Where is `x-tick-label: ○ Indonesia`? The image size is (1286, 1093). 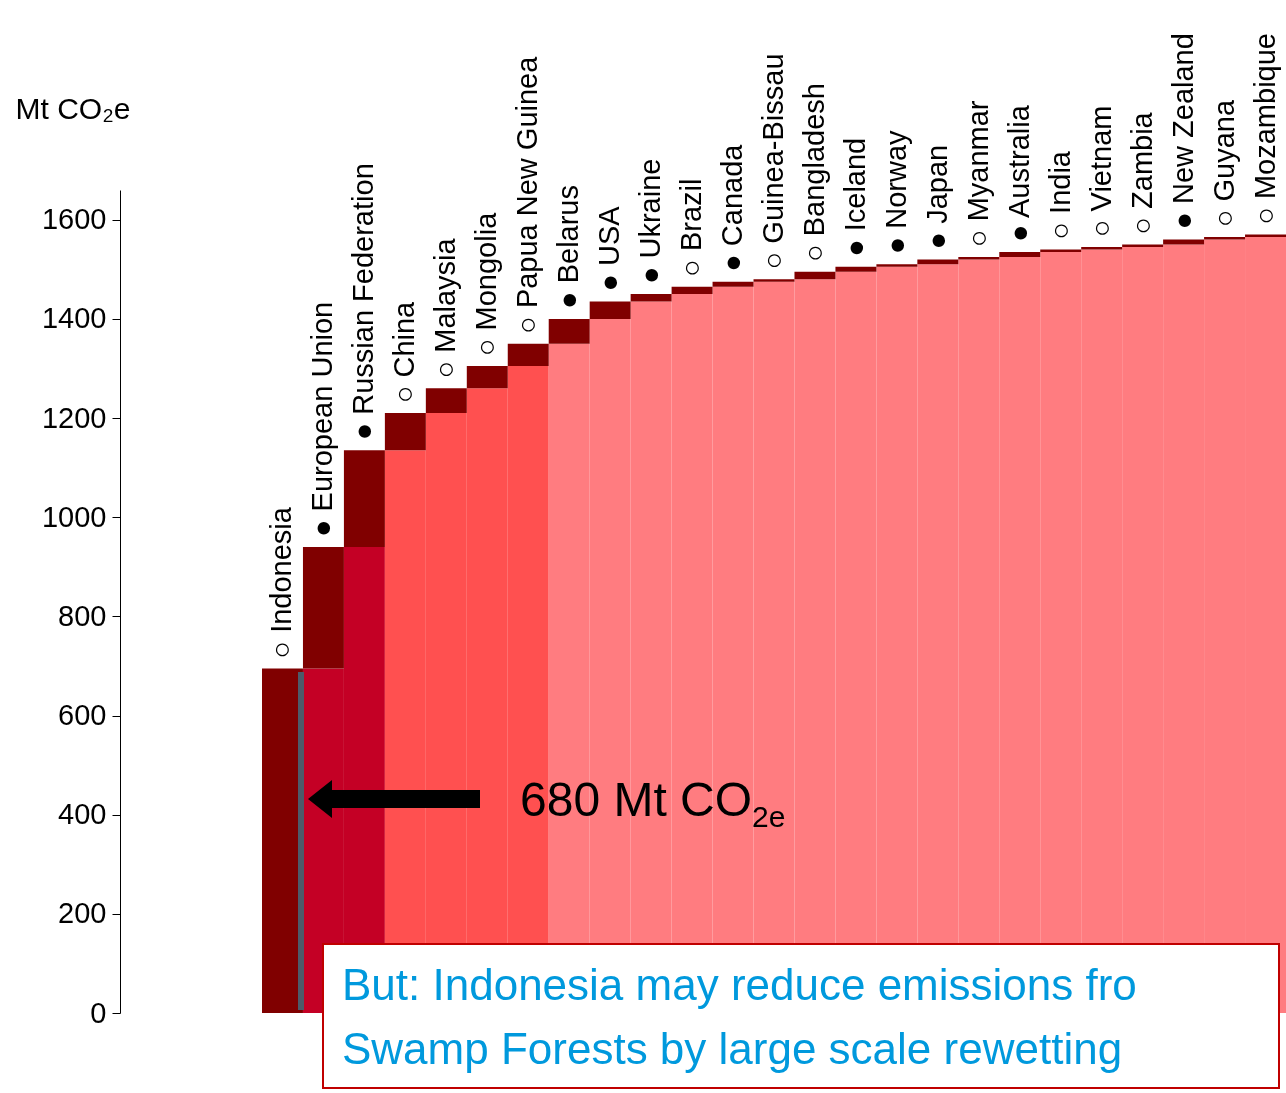 x-tick-label: ○ Indonesia is located at coordinates (281, 582).